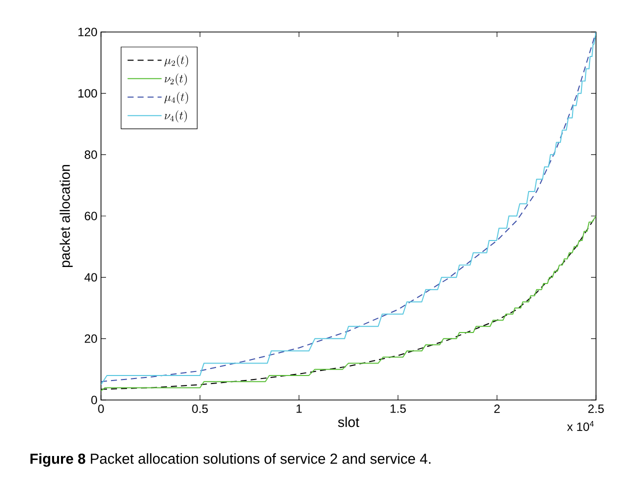  I want to click on x-tick-label: 0.5, so click(200, 408).